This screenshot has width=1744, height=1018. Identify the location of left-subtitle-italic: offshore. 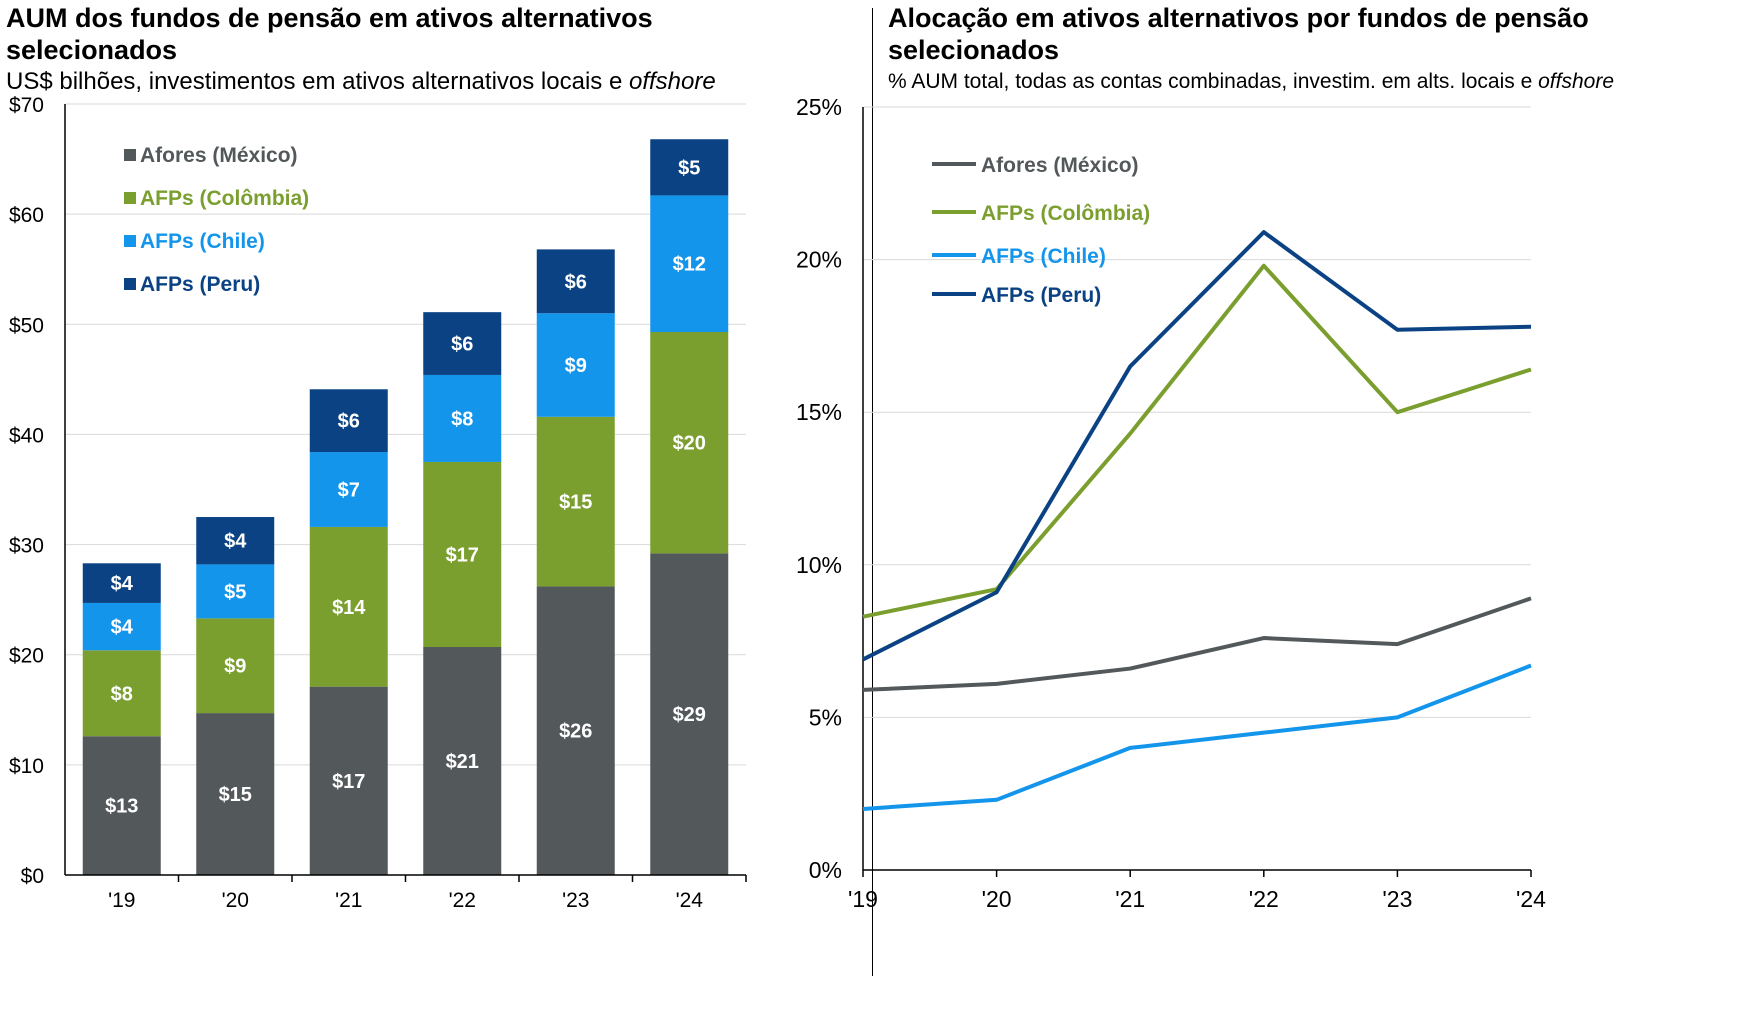
(672, 81).